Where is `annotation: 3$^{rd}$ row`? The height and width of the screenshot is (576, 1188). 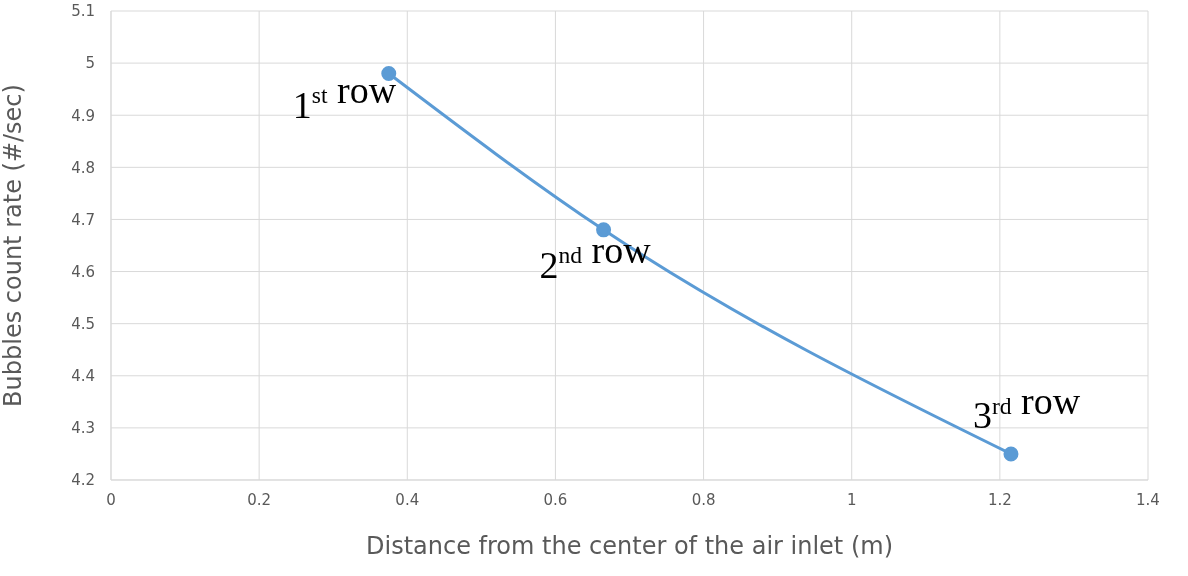
annotation: 3$^{rd}$ row is located at coordinates (1026, 407).